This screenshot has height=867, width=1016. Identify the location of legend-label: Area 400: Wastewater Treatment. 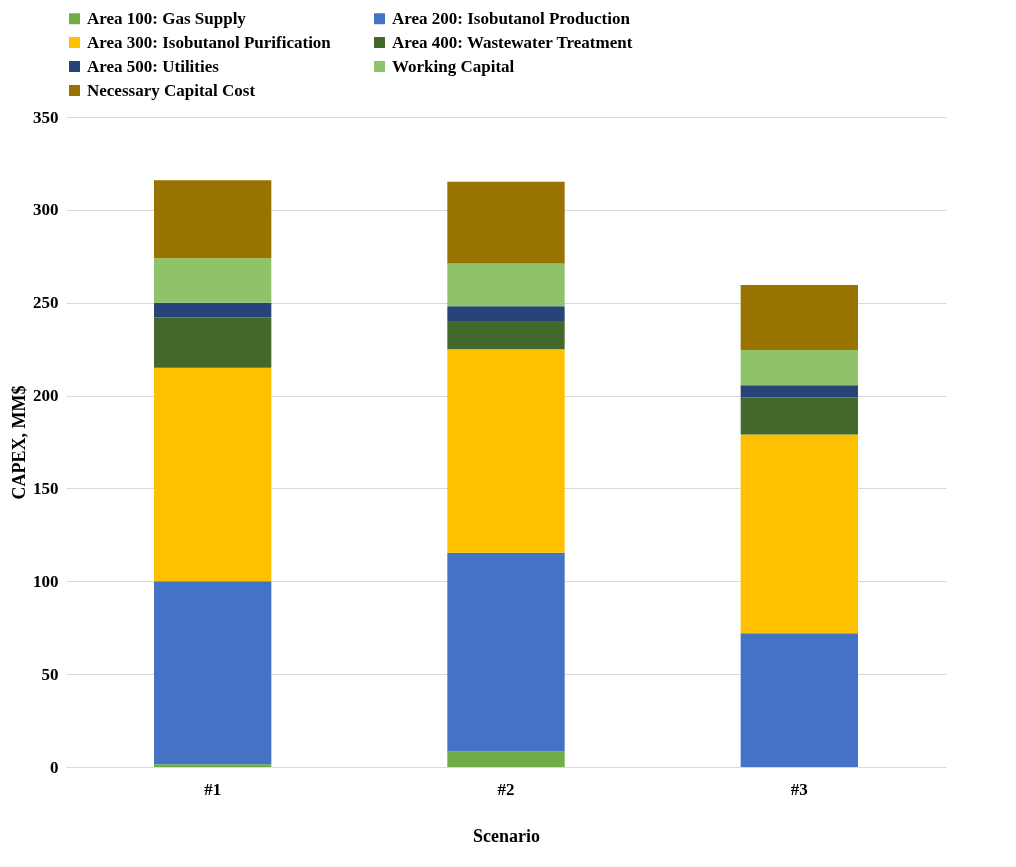
(512, 42).